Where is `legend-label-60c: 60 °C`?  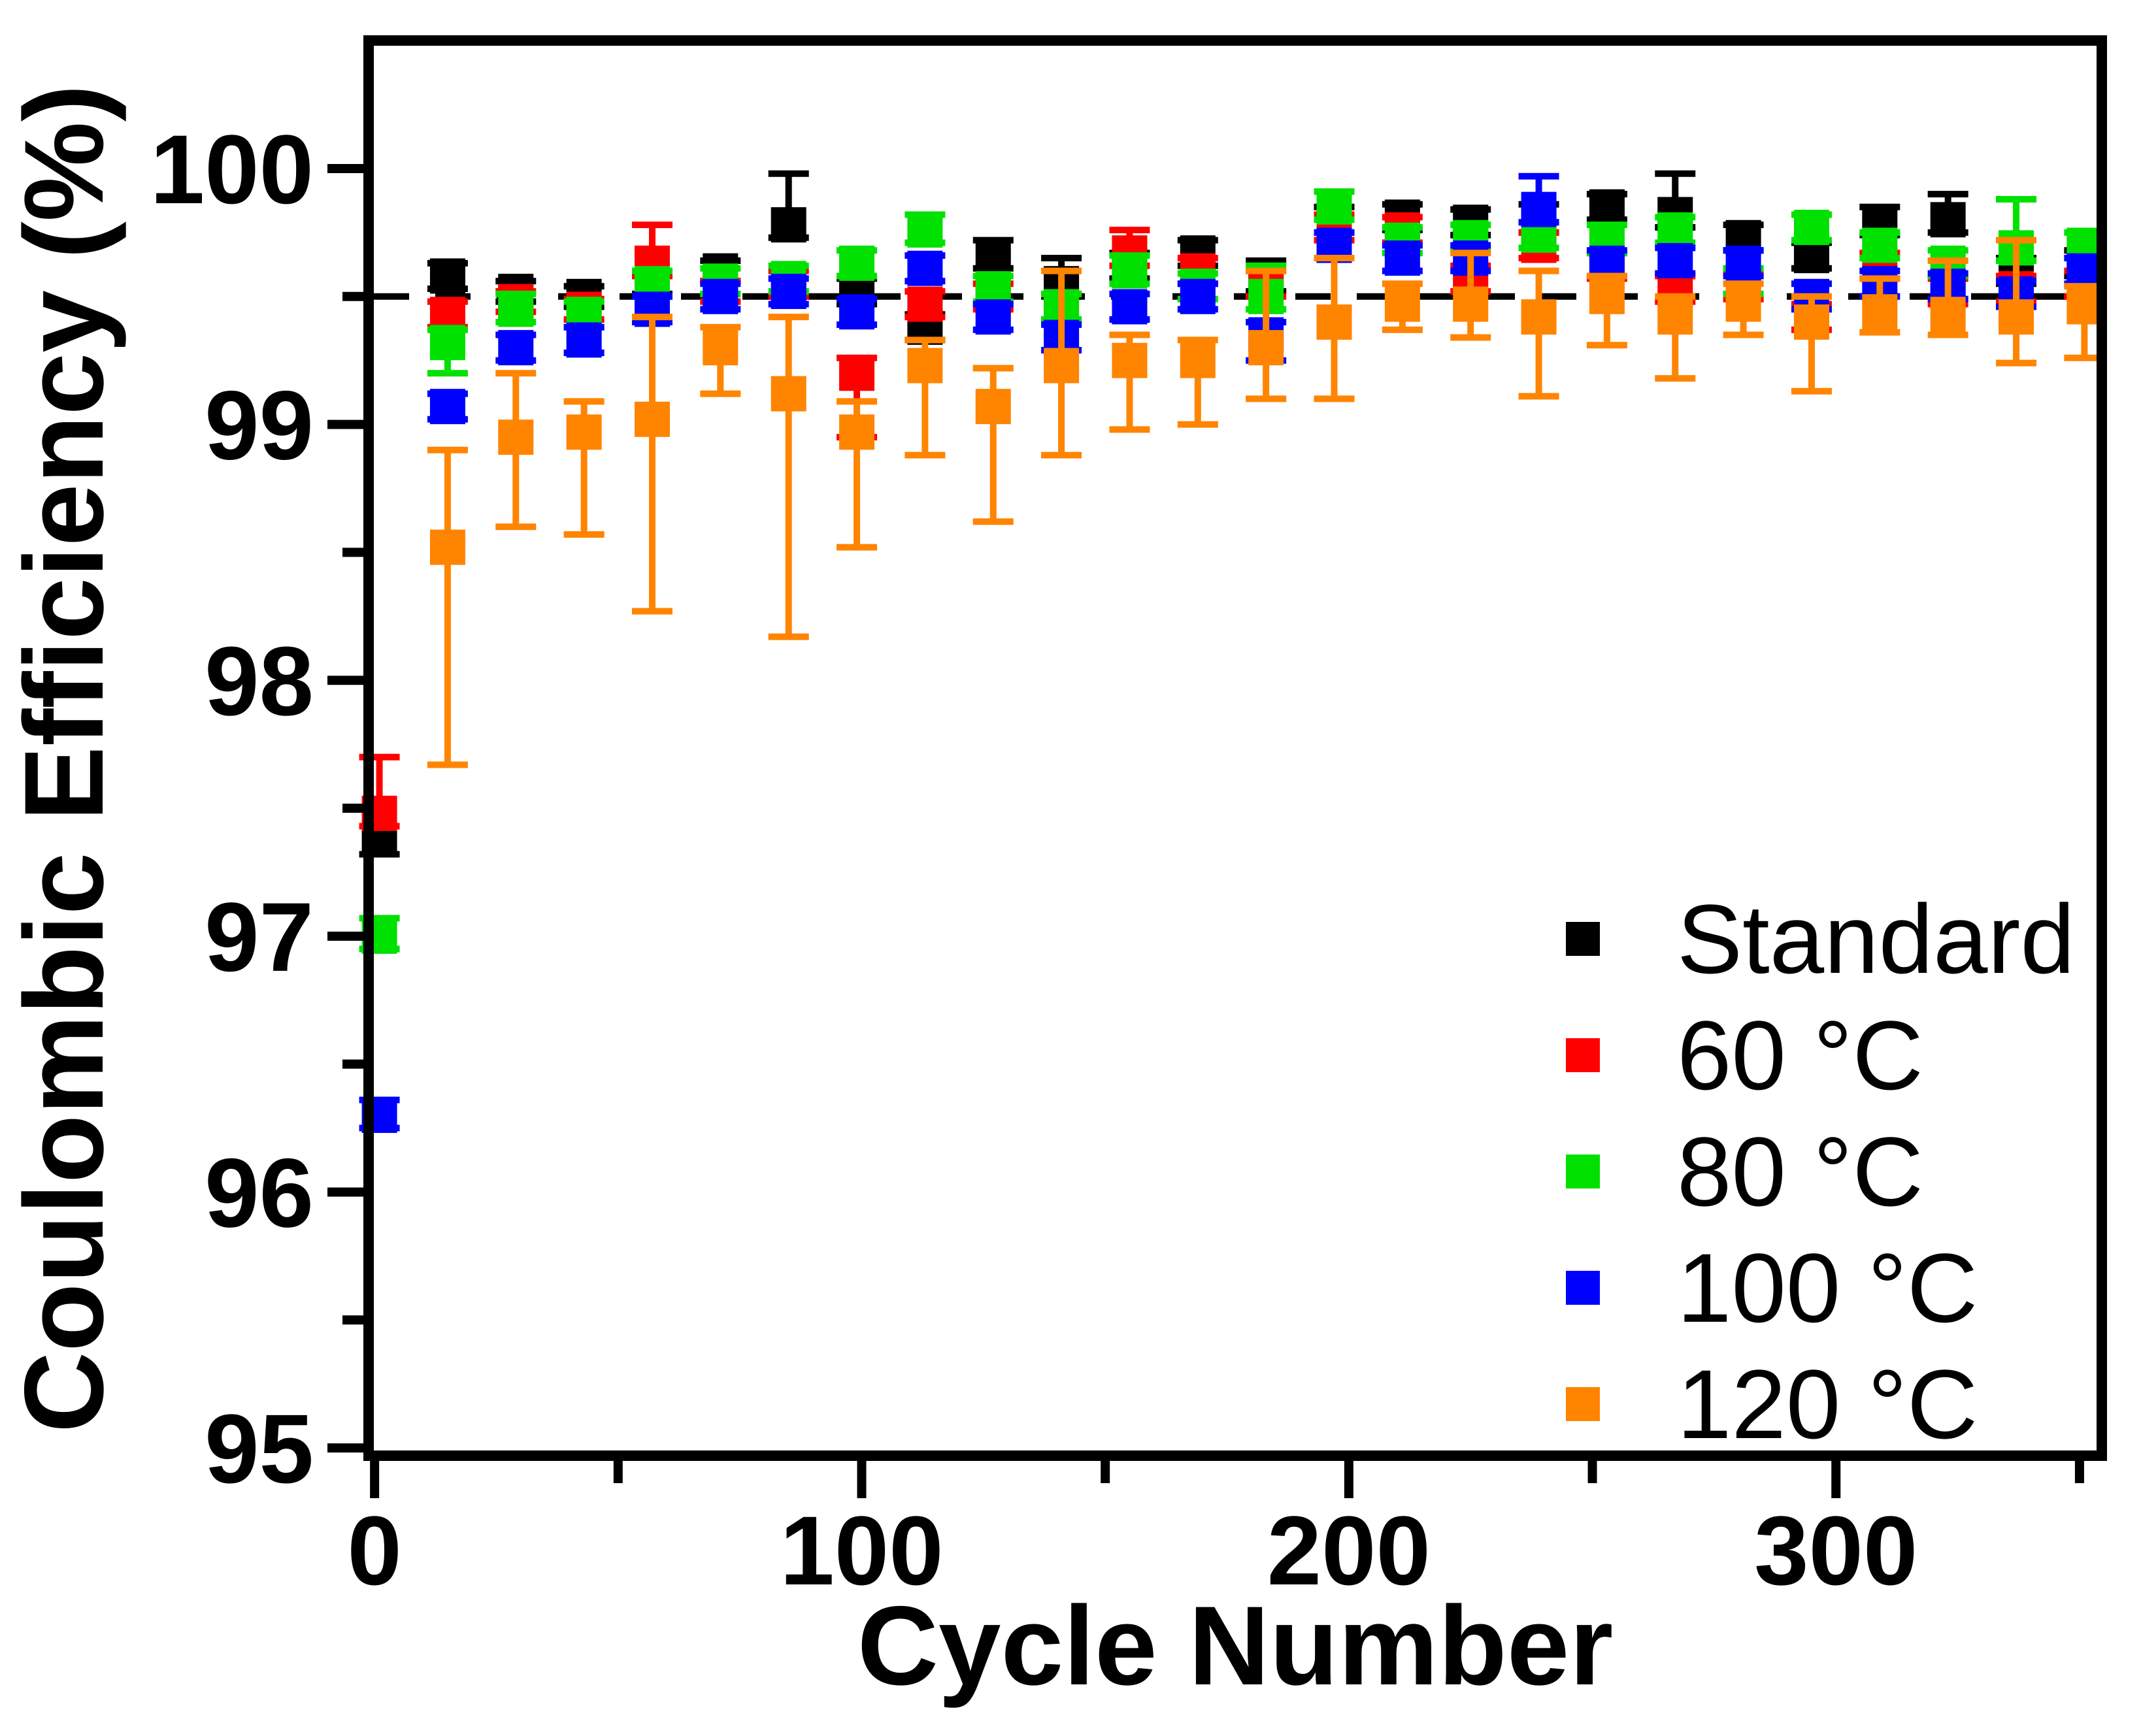 legend-label-60c: 60 °C is located at coordinates (1800, 1055).